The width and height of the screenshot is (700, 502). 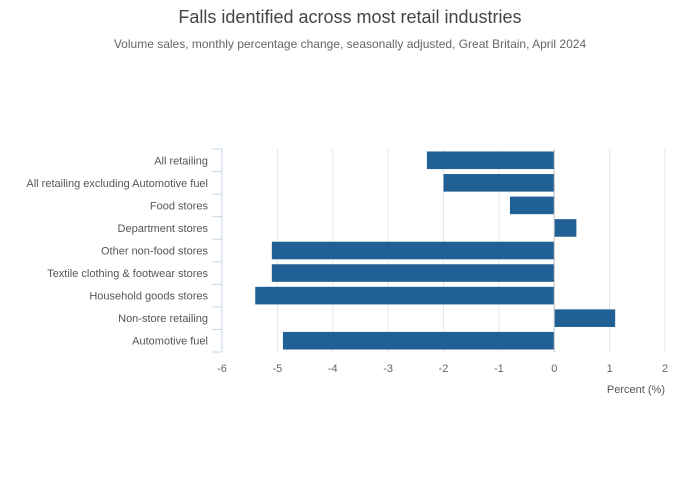 What do you see at coordinates (277, 369) in the screenshot?
I see `x-tick-label: -5` at bounding box center [277, 369].